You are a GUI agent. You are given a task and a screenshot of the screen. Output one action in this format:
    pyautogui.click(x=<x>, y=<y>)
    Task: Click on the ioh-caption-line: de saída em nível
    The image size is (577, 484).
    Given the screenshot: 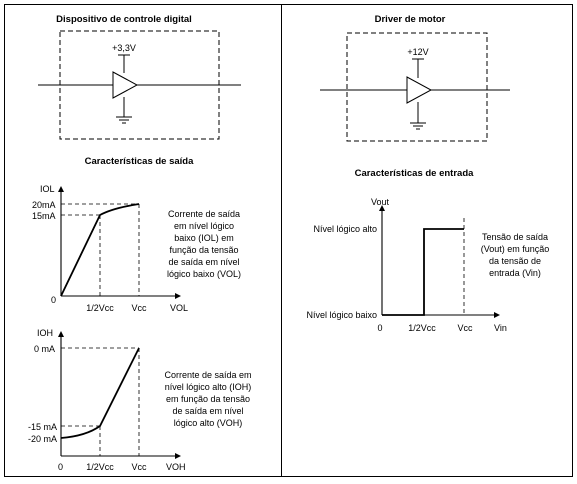 What is the action you would take?
    pyautogui.click(x=207, y=411)
    